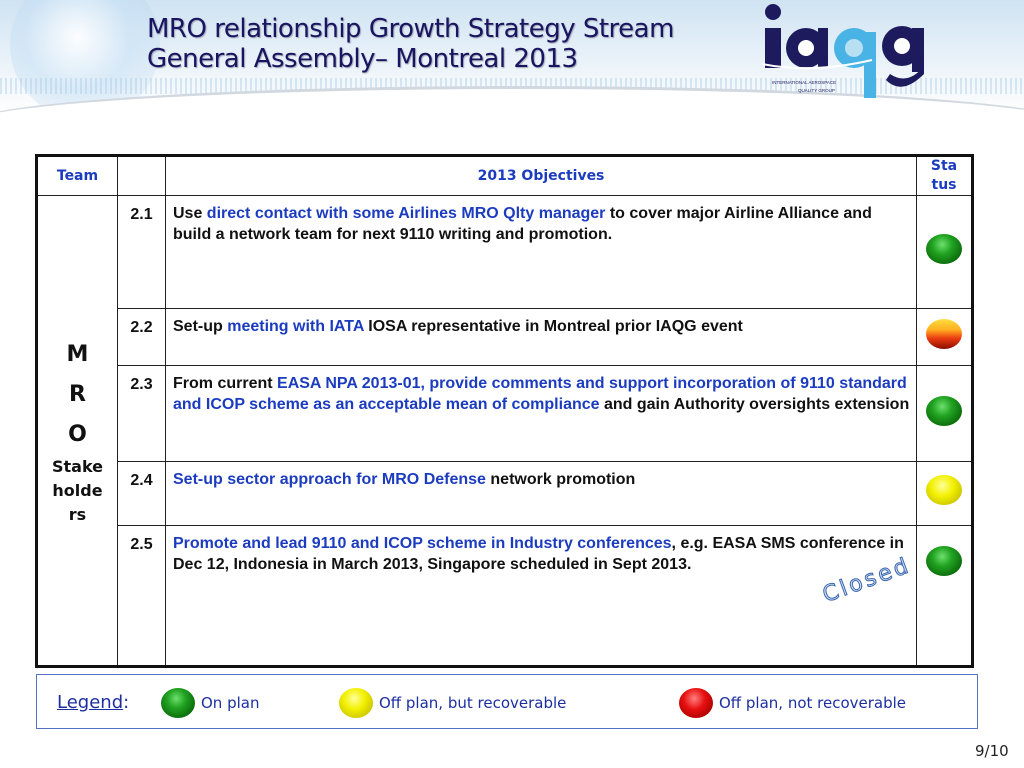 The height and width of the screenshot is (768, 1024). I want to click on orange-red-status-light-icon, so click(944, 334).